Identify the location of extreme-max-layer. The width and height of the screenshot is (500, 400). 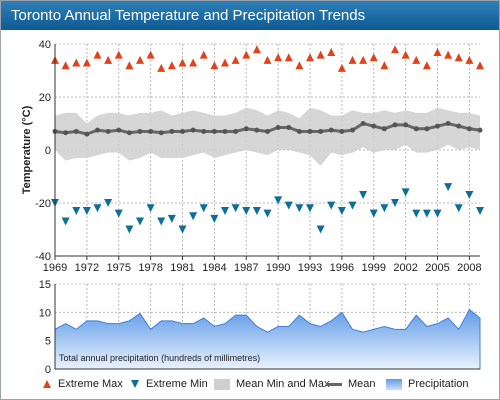
(267, 58).